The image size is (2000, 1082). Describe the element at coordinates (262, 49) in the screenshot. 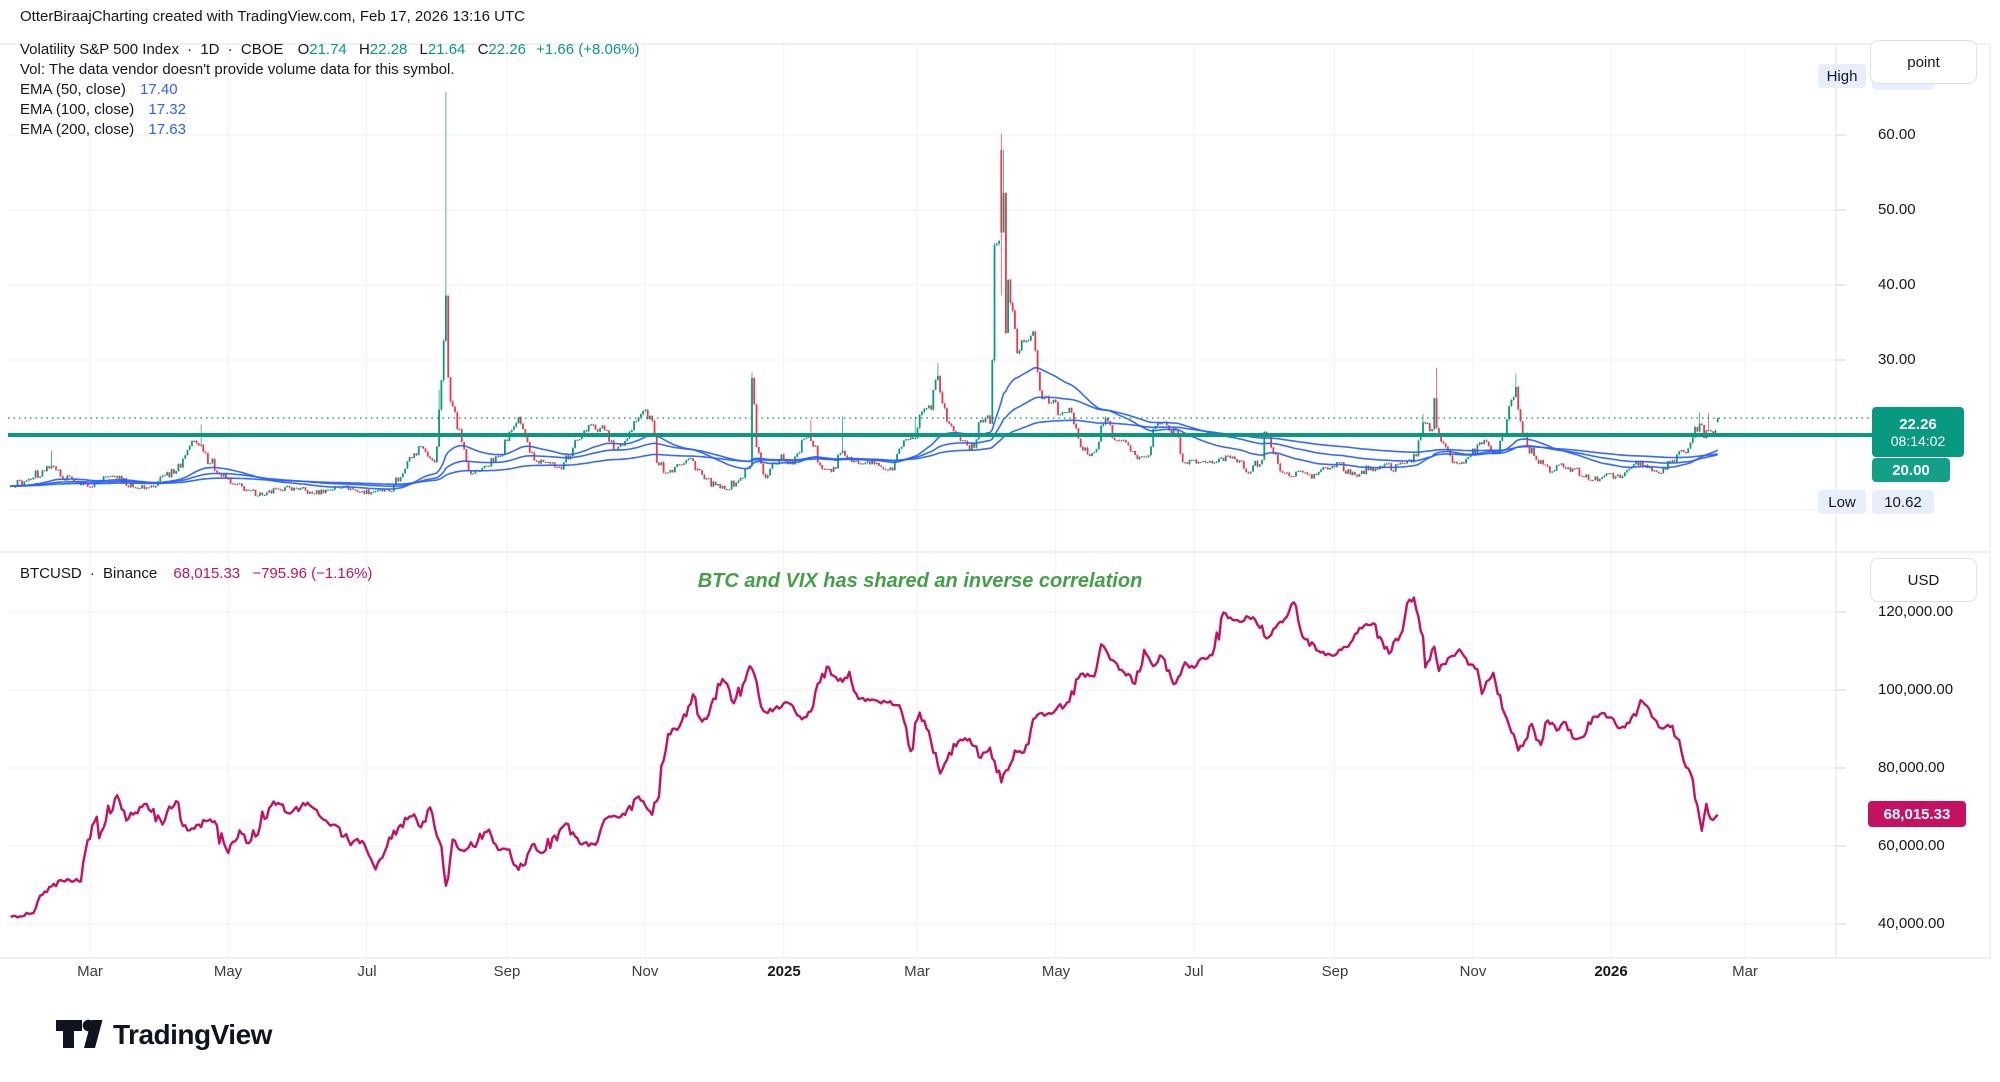

I see `vix-exchange: CBOE` at that location.